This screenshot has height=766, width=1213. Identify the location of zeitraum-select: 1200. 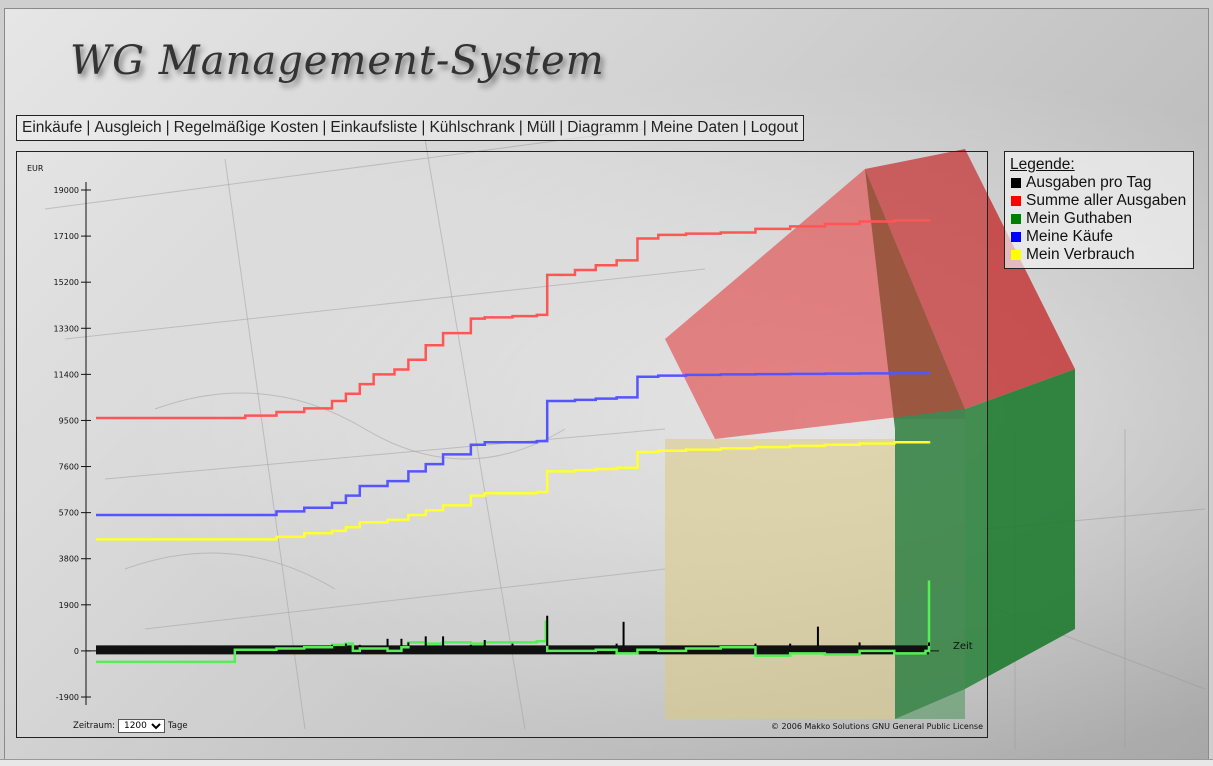
(141, 726).